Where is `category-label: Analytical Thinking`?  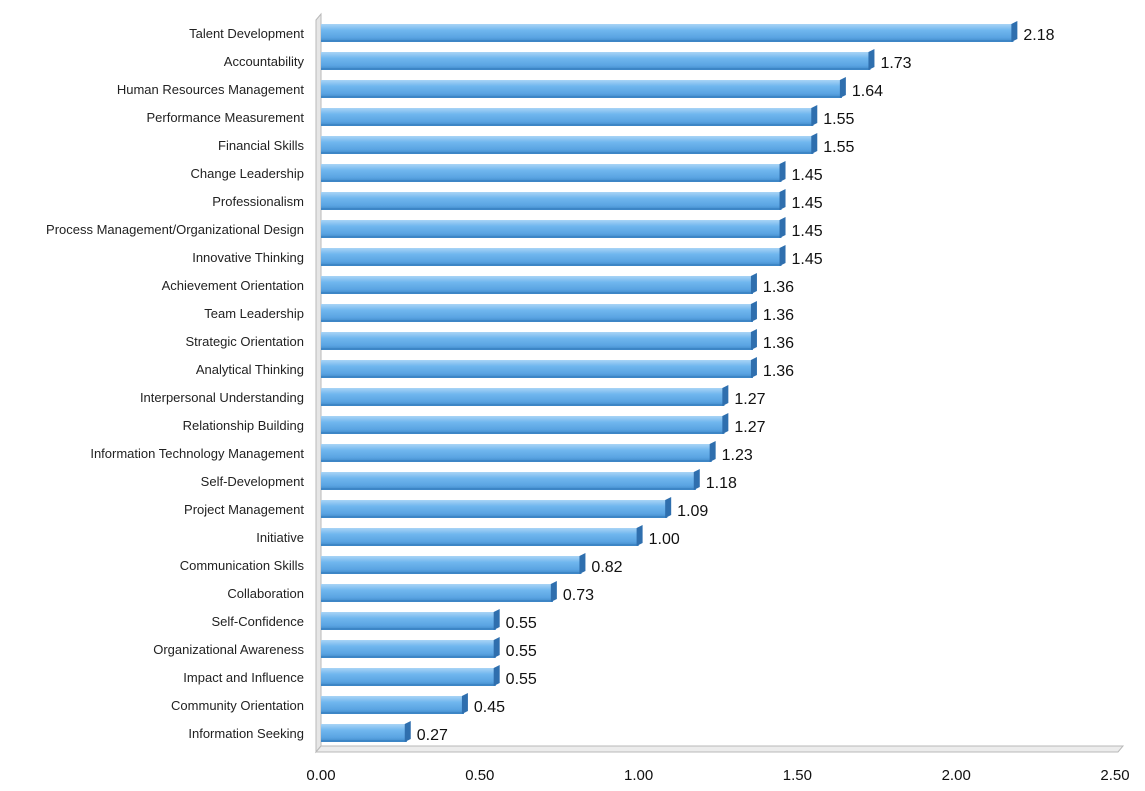
category-label: Analytical Thinking is located at coordinates (250, 369).